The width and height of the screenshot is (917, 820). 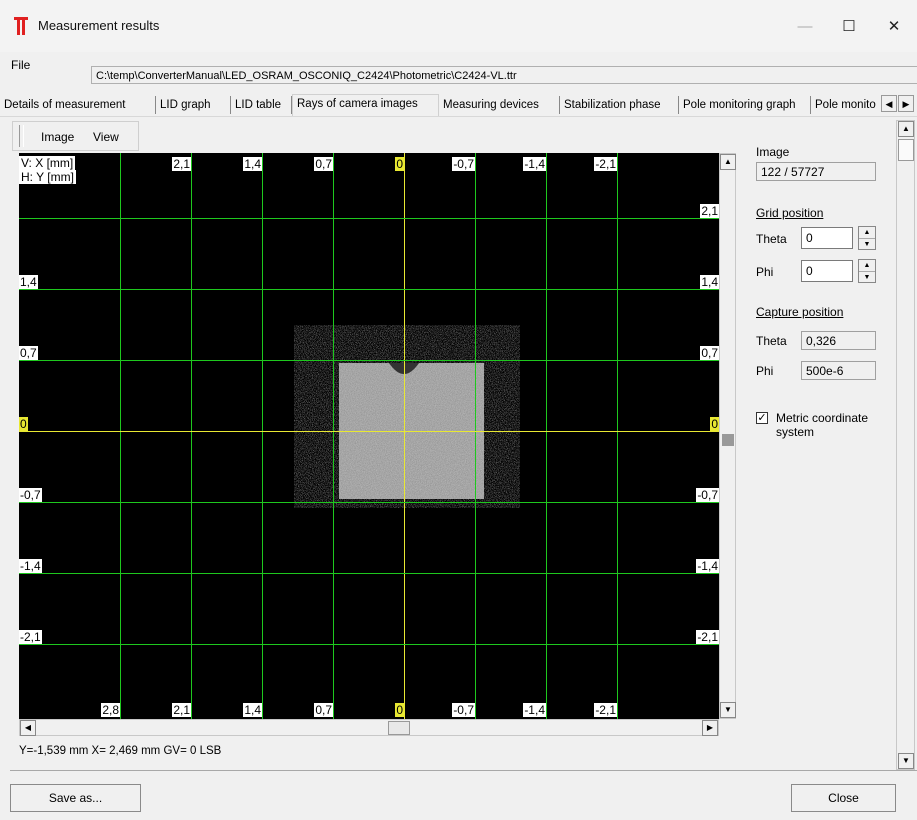 What do you see at coordinates (30, 637) in the screenshot?
I see `tick-label-left: -2,1` at bounding box center [30, 637].